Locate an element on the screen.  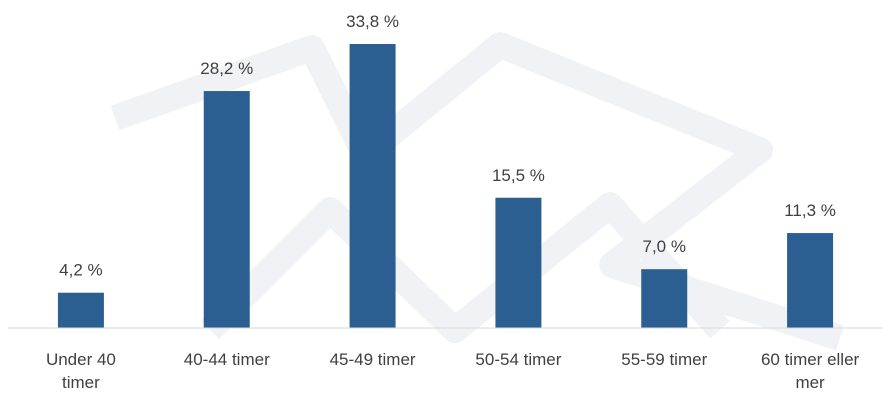
data-label-4: 15,5 % is located at coordinates (518, 175).